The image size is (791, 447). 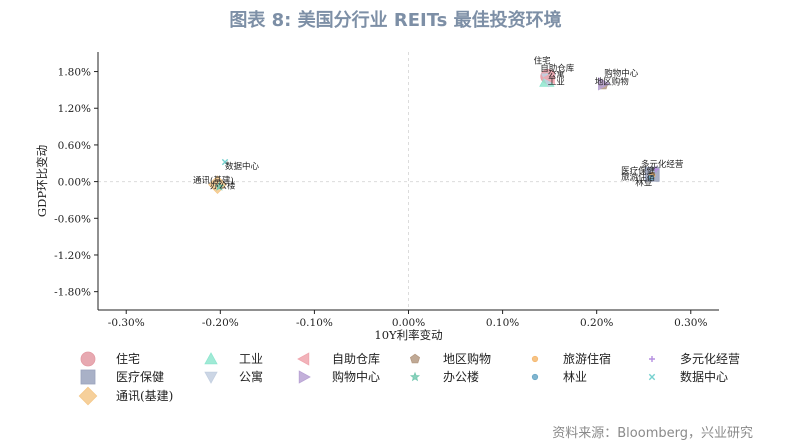 What do you see at coordinates (356, 358) in the screenshot?
I see `legend-label: 自助仓库` at bounding box center [356, 358].